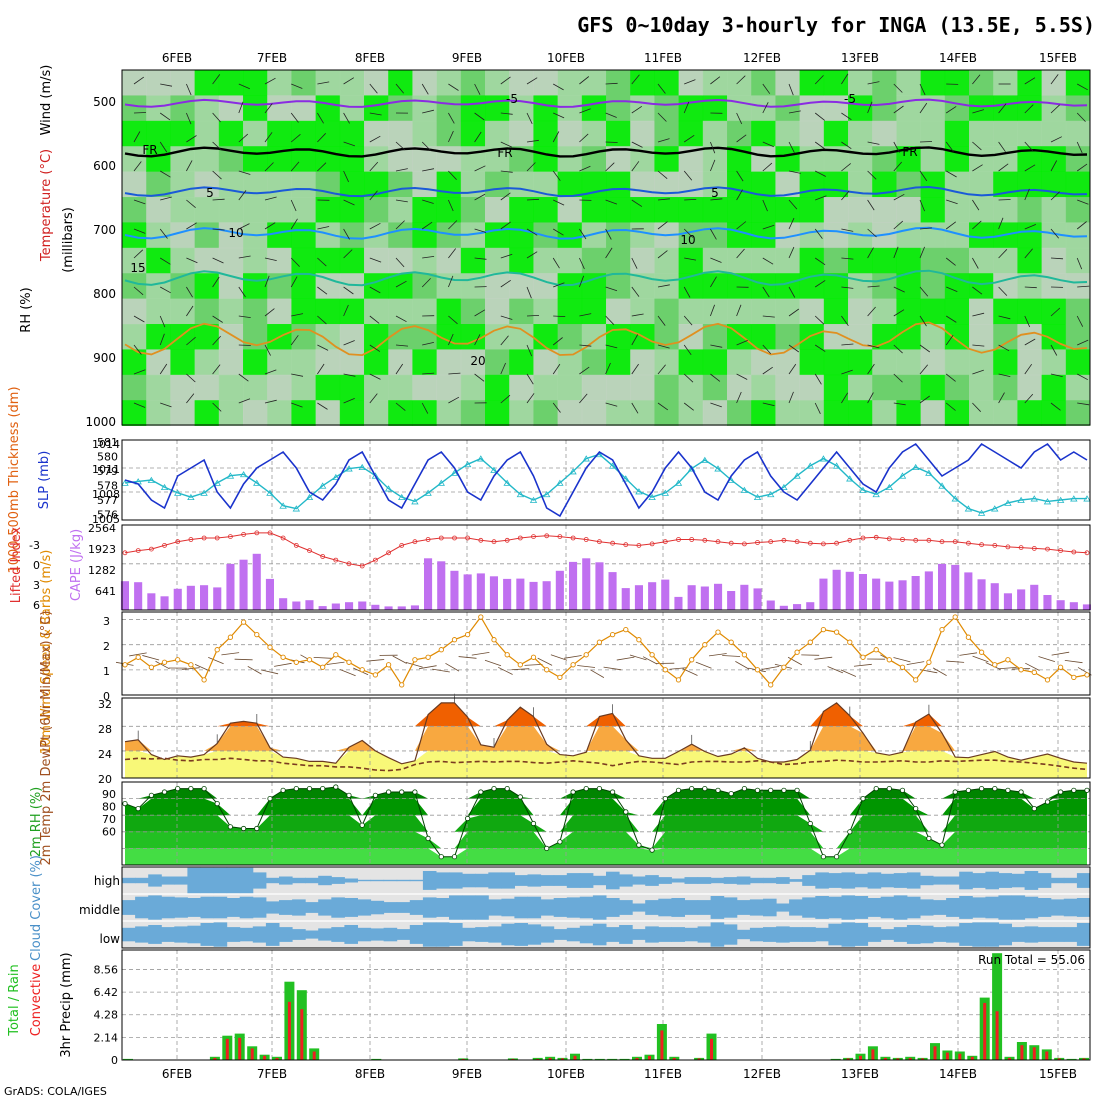 Image resolution: width=1100 pixels, height=1100 pixels. I want to click on cape-tick: 1282, so click(102, 570).